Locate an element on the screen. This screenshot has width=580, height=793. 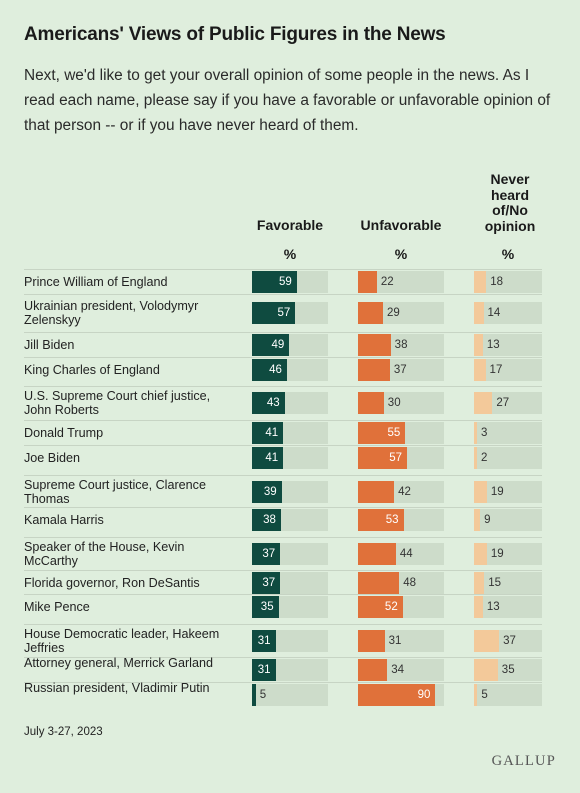
column-header-unfavorable: Unfavorable is located at coordinates (401, 225).